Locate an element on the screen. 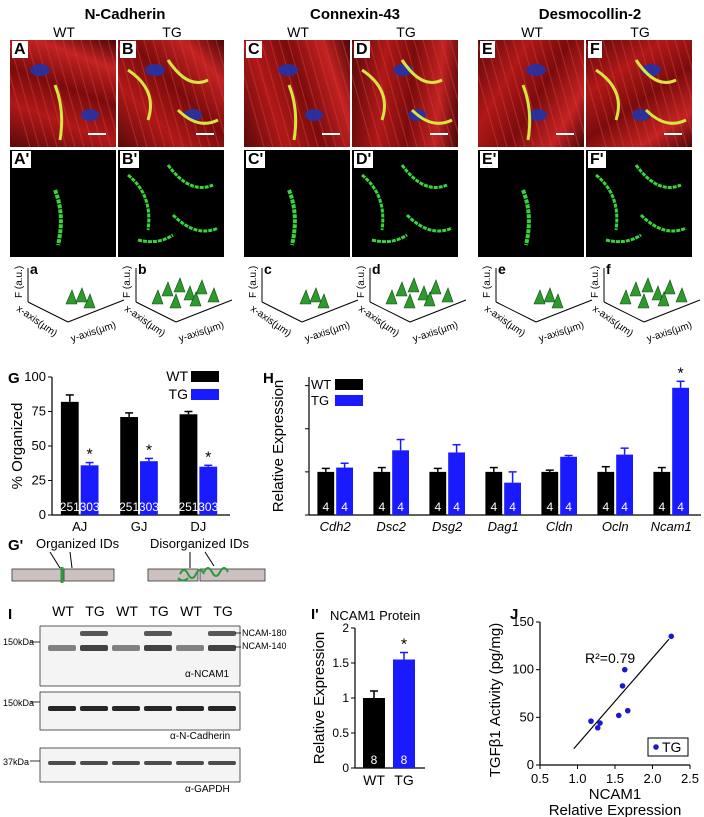 The width and height of the screenshot is (704, 817). y-tick-label: 1.5 is located at coordinates (340, 663).